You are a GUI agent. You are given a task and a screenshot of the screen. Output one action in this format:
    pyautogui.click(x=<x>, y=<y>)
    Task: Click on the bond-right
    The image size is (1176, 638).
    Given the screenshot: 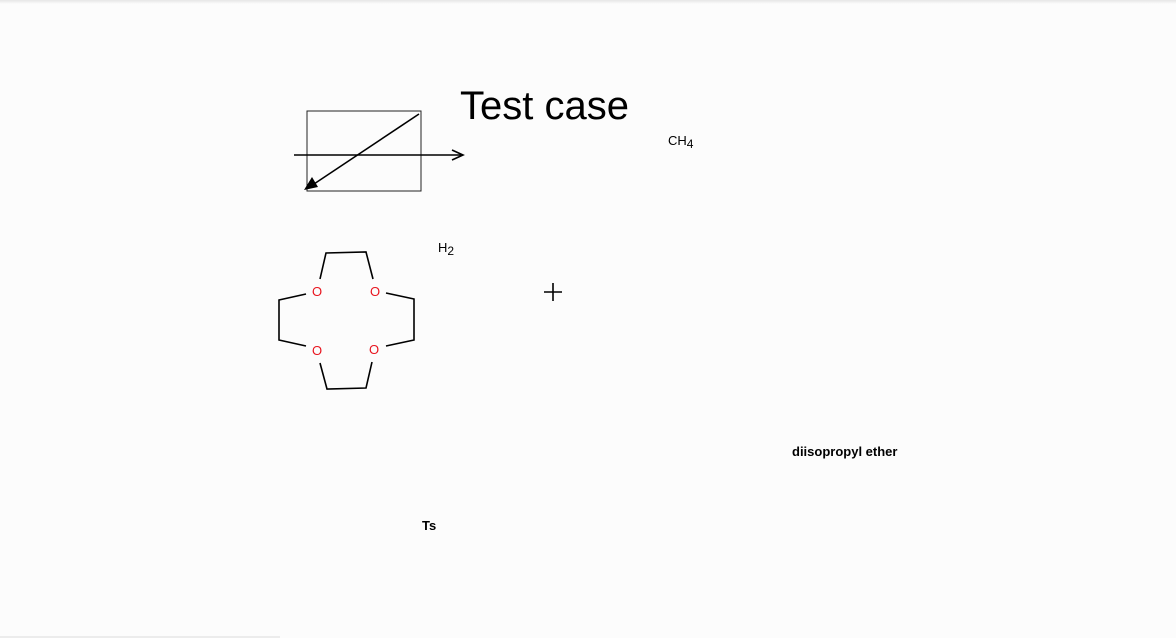 What is the action you would take?
    pyautogui.click(x=400, y=319)
    